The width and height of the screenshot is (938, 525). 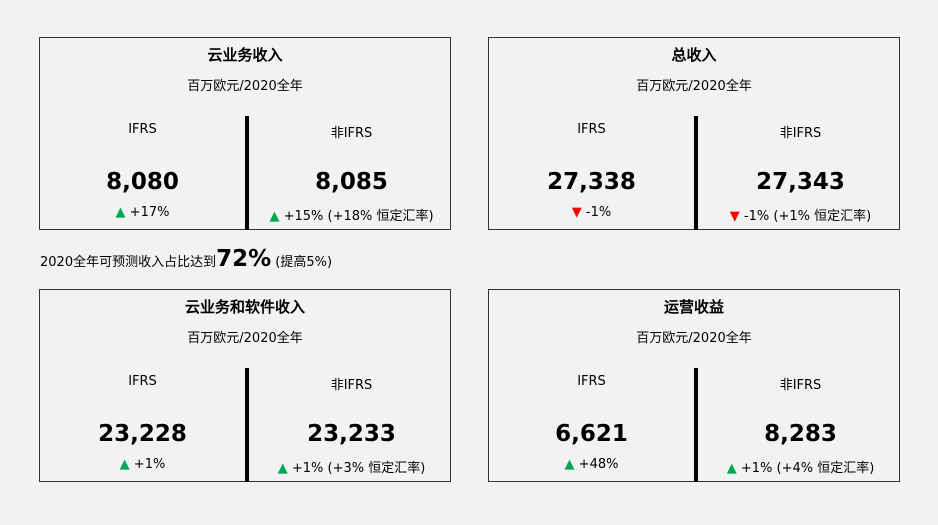 I want to click on card-title: 总收入, so click(x=694, y=55).